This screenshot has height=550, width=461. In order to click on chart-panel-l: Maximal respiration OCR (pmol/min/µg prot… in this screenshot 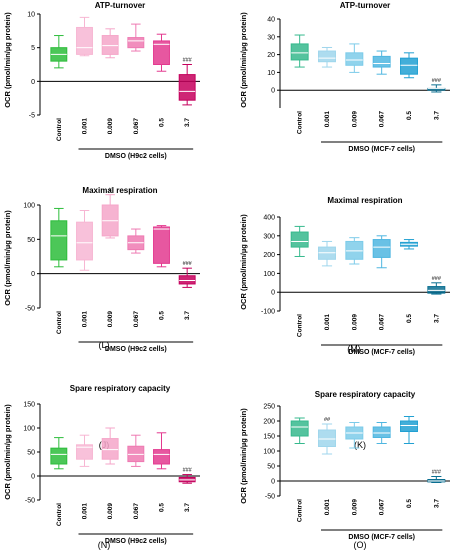, I will do `click(101, 269)`.